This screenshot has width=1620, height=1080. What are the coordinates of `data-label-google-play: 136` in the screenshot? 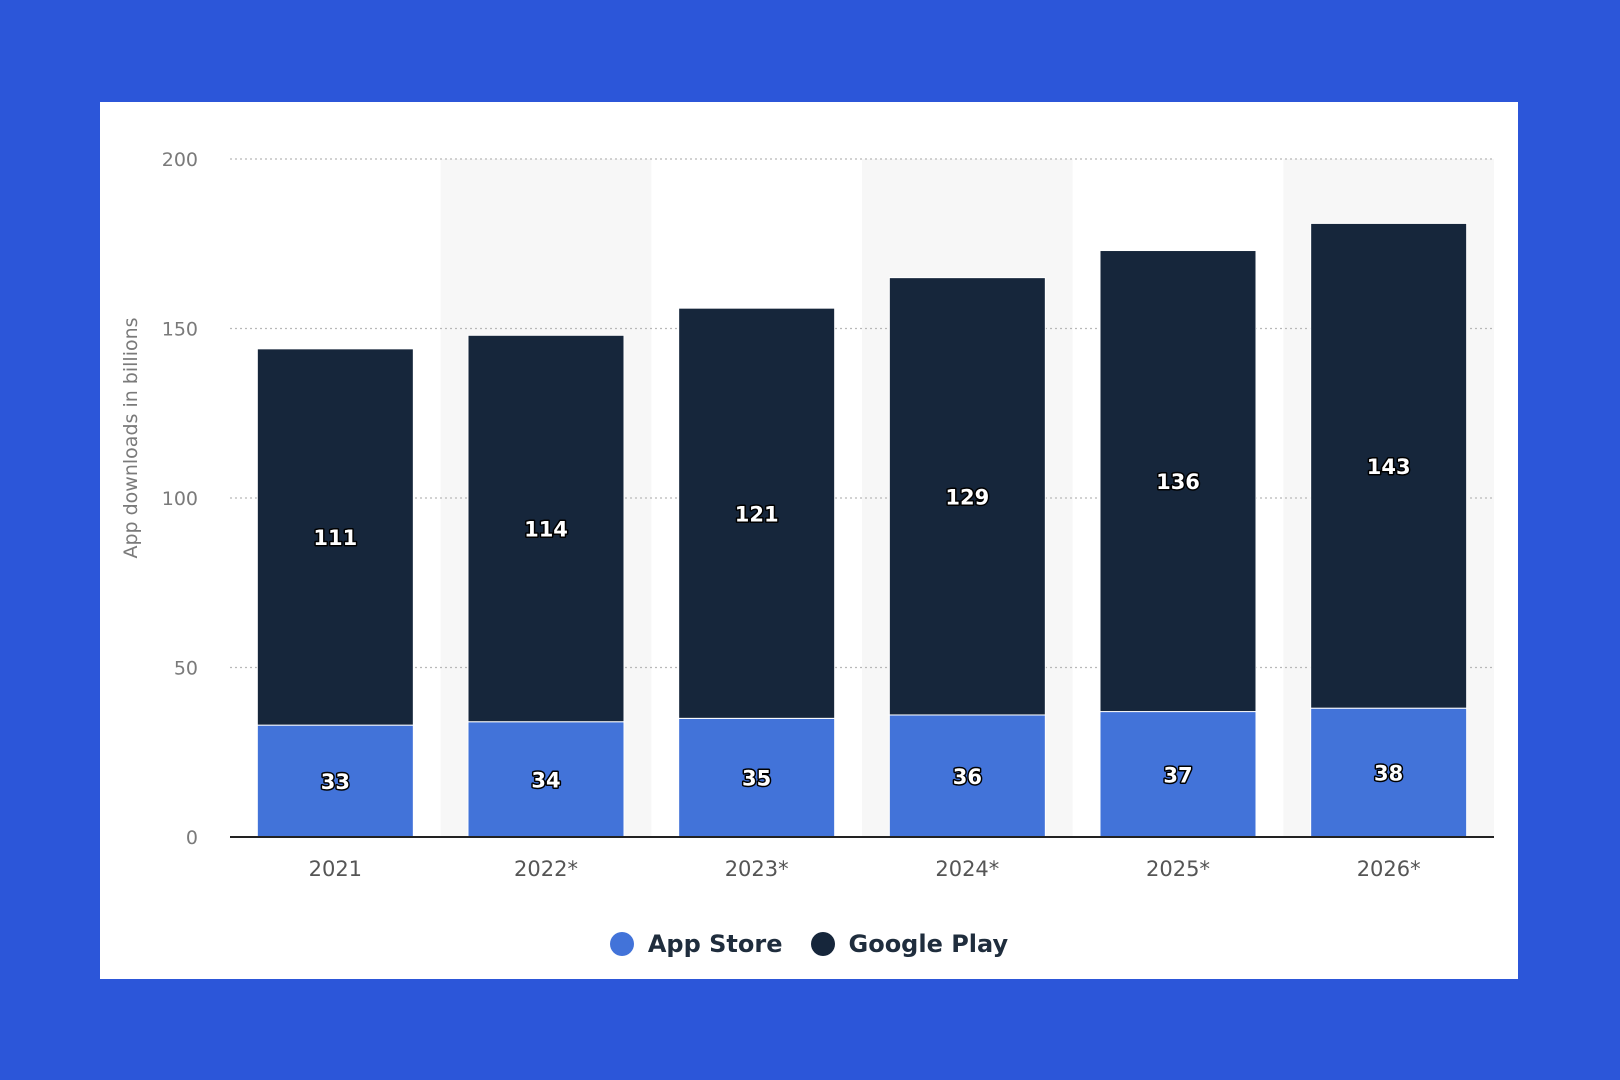 It's located at (1178, 482).